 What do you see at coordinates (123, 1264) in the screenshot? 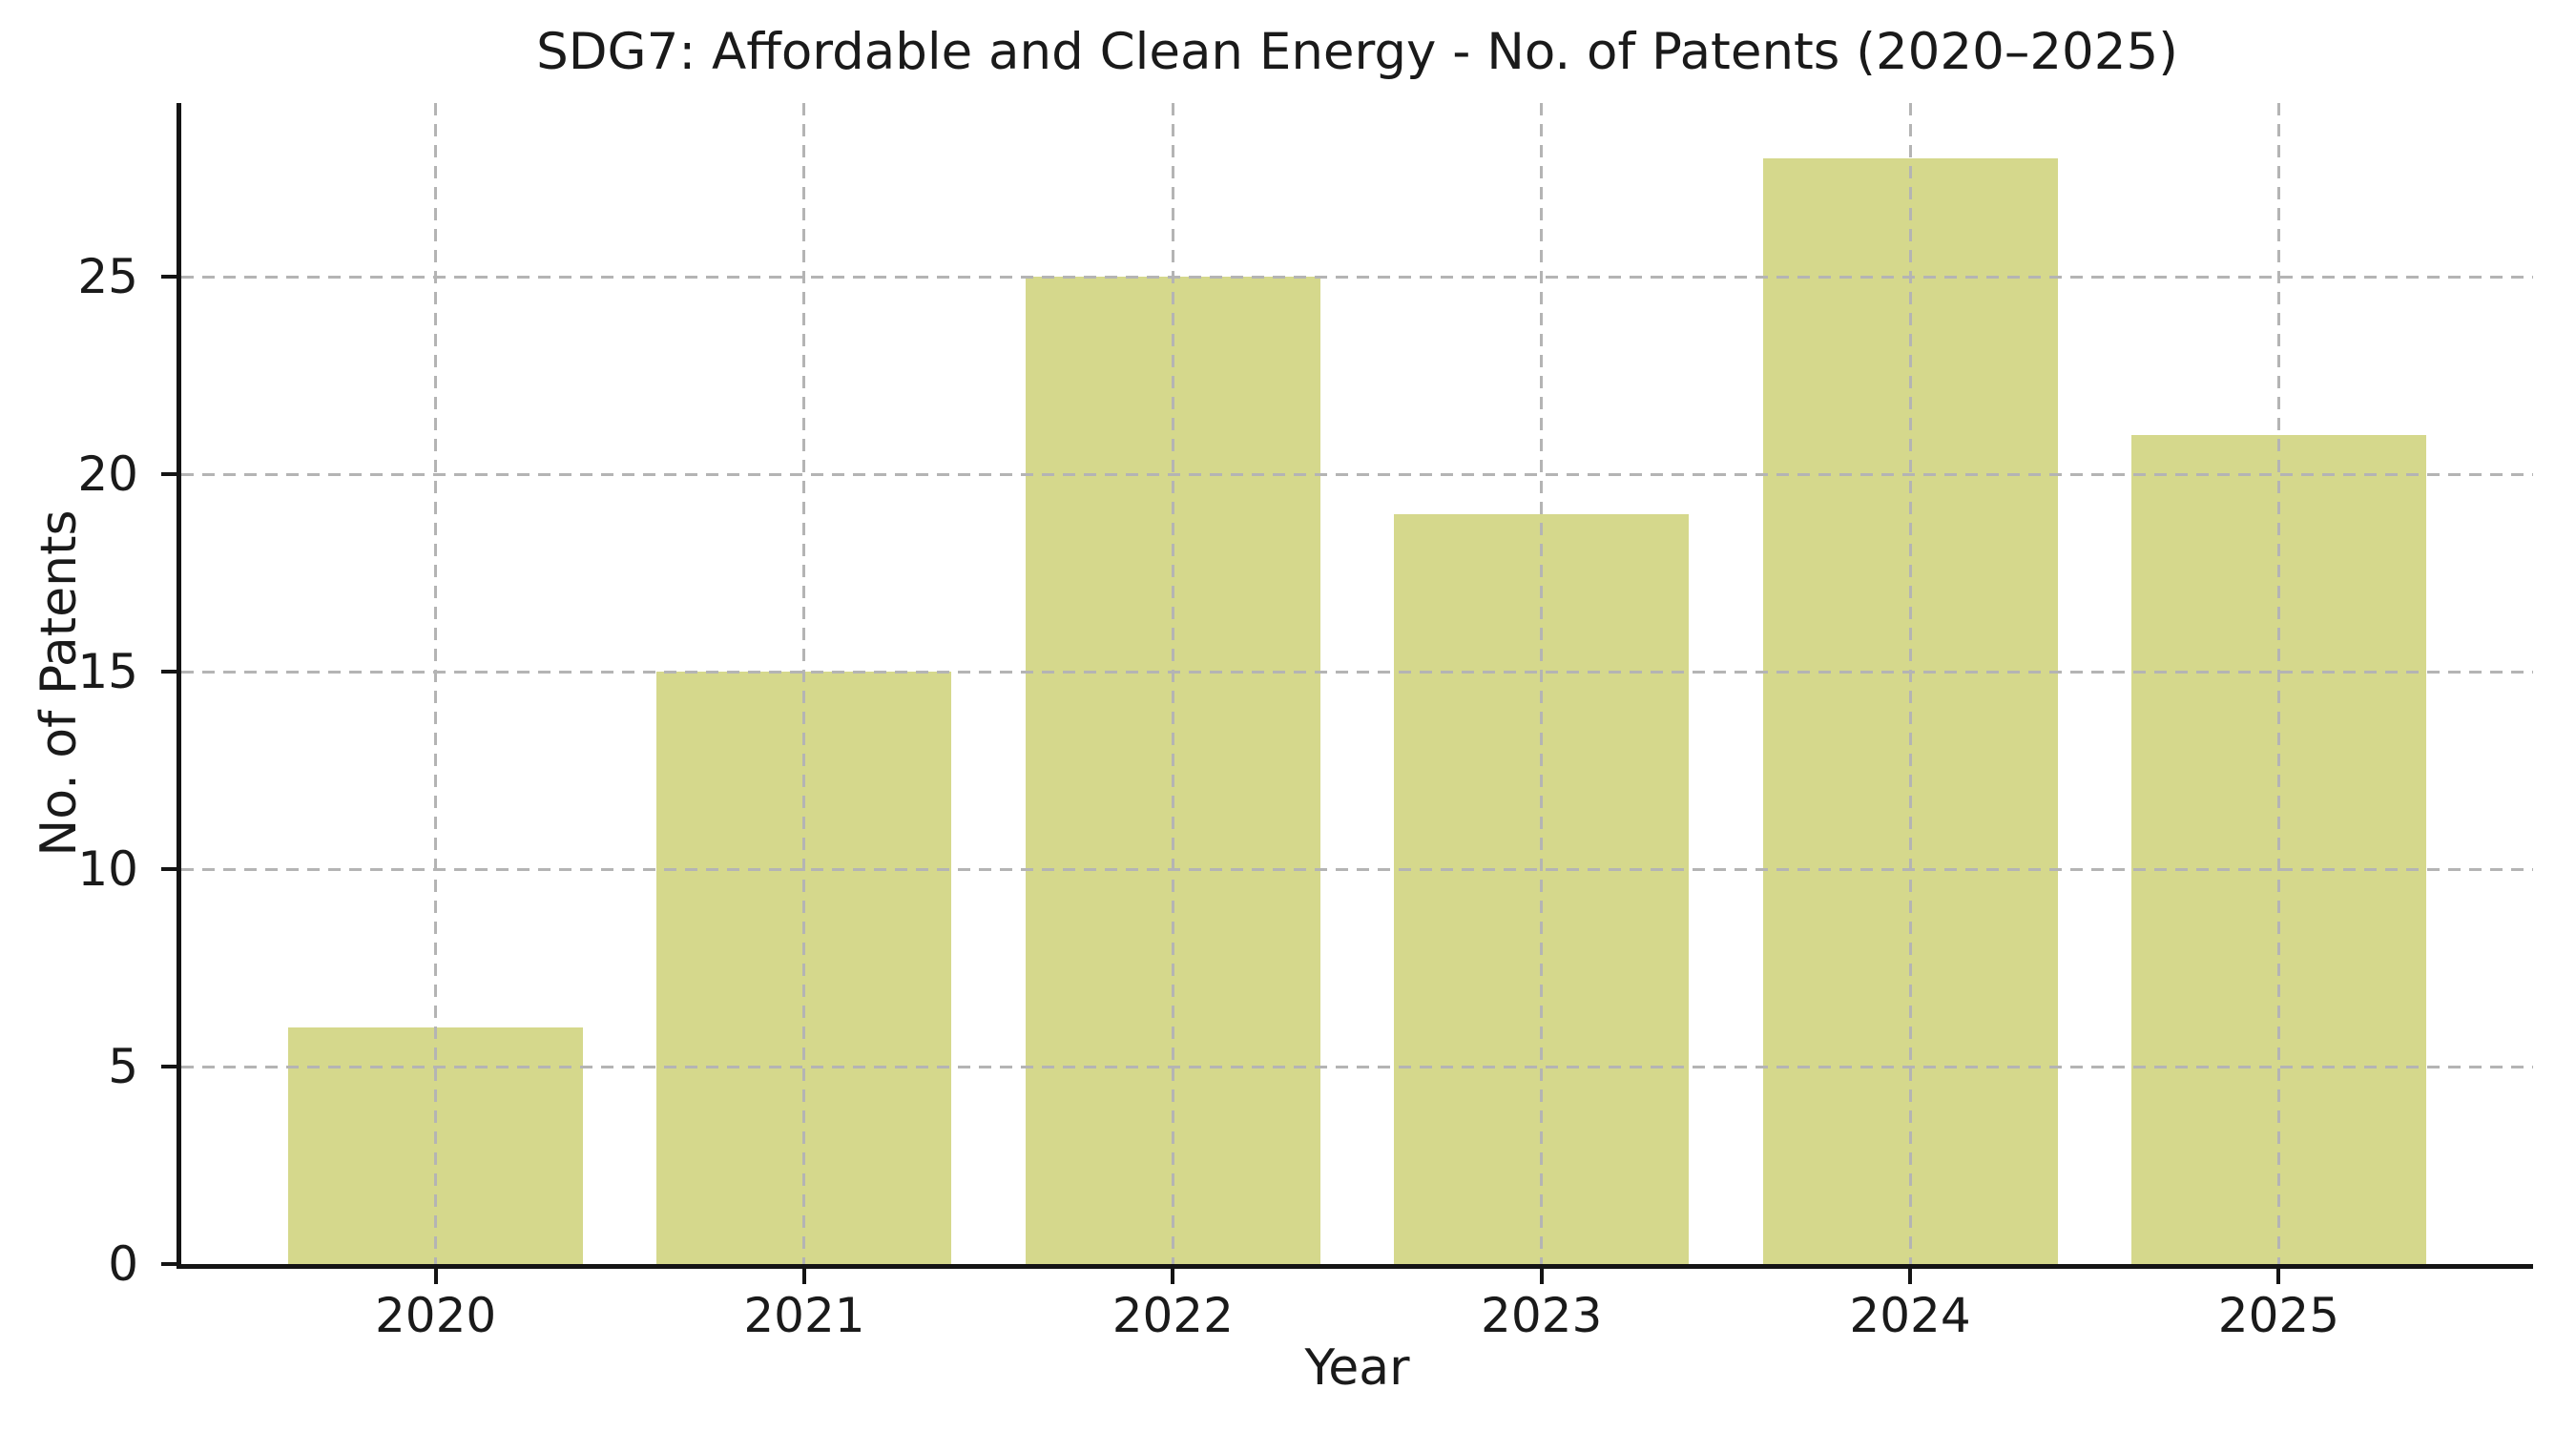
I see `y-tick-label-0: 0` at bounding box center [123, 1264].